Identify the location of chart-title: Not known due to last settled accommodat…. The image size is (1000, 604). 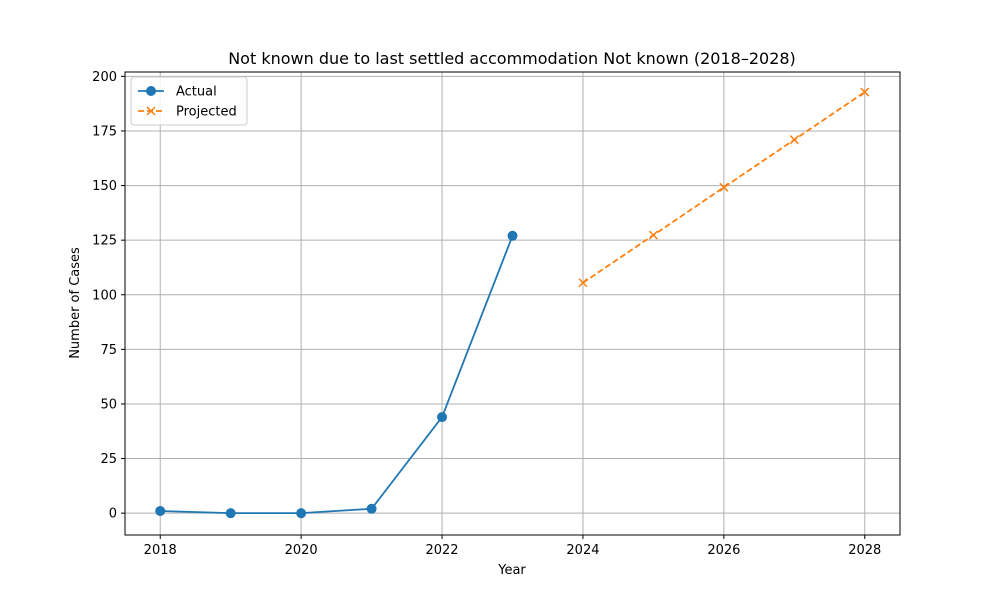
(512, 58).